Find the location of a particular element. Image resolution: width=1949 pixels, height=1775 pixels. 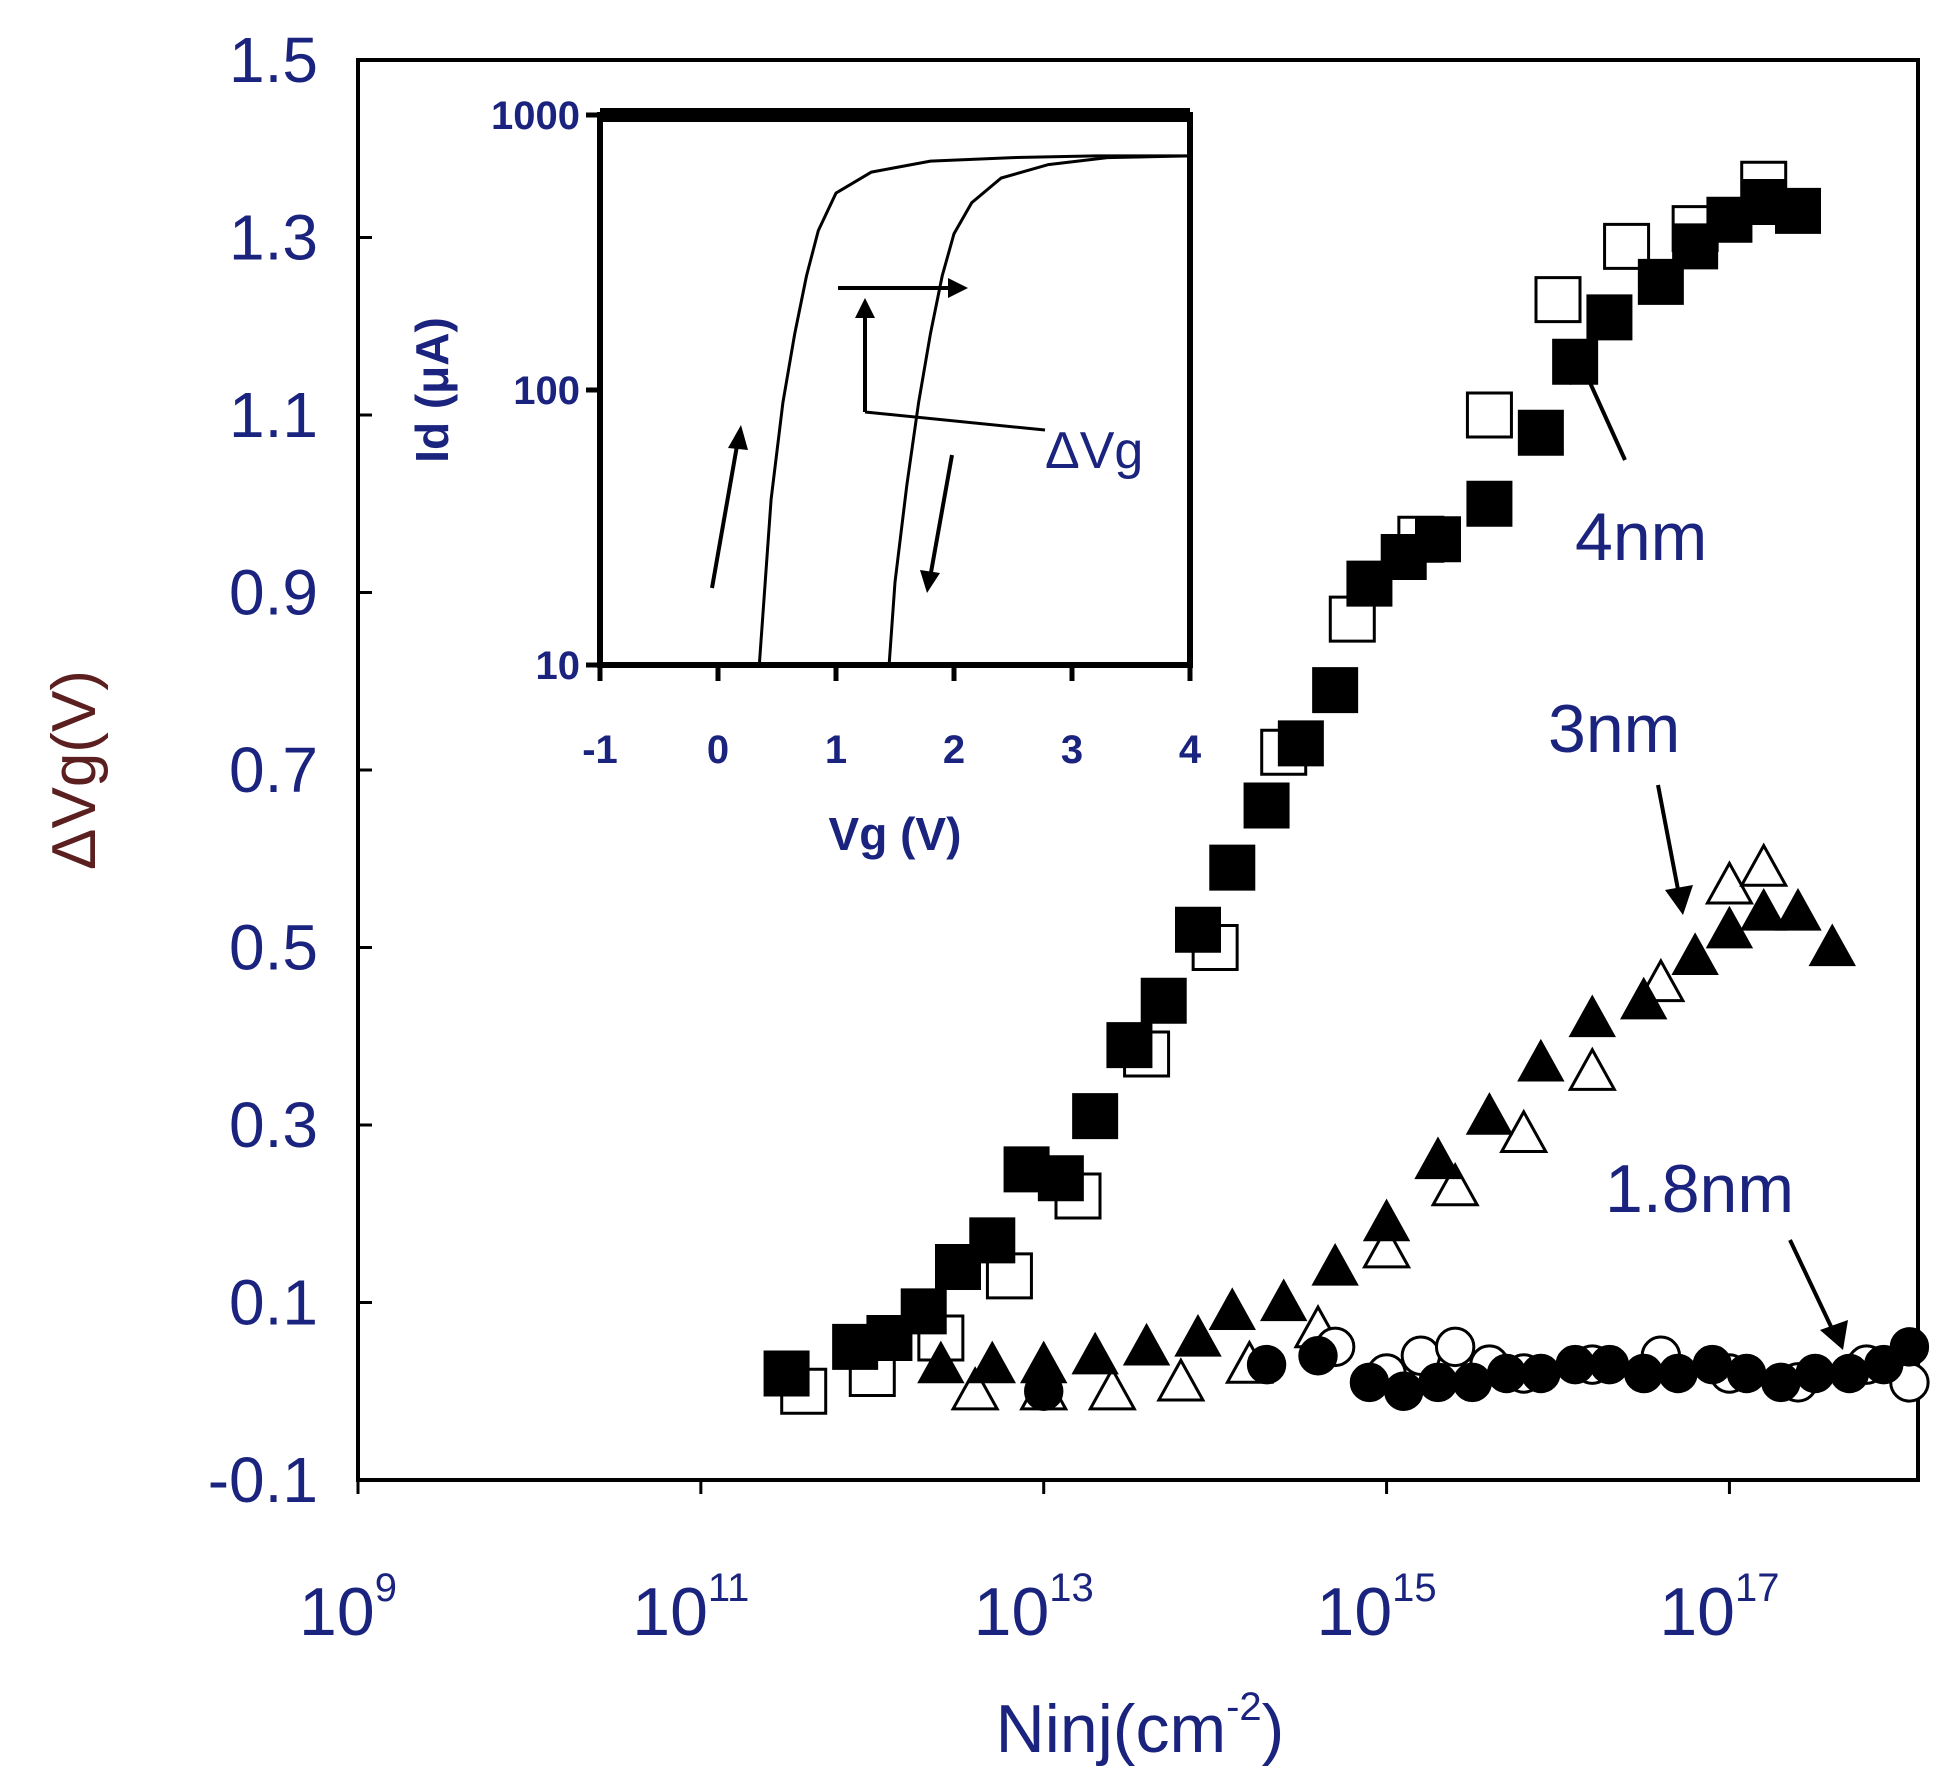

x-axis-label: Ninj(cm-2) is located at coordinates (1140, 1726).